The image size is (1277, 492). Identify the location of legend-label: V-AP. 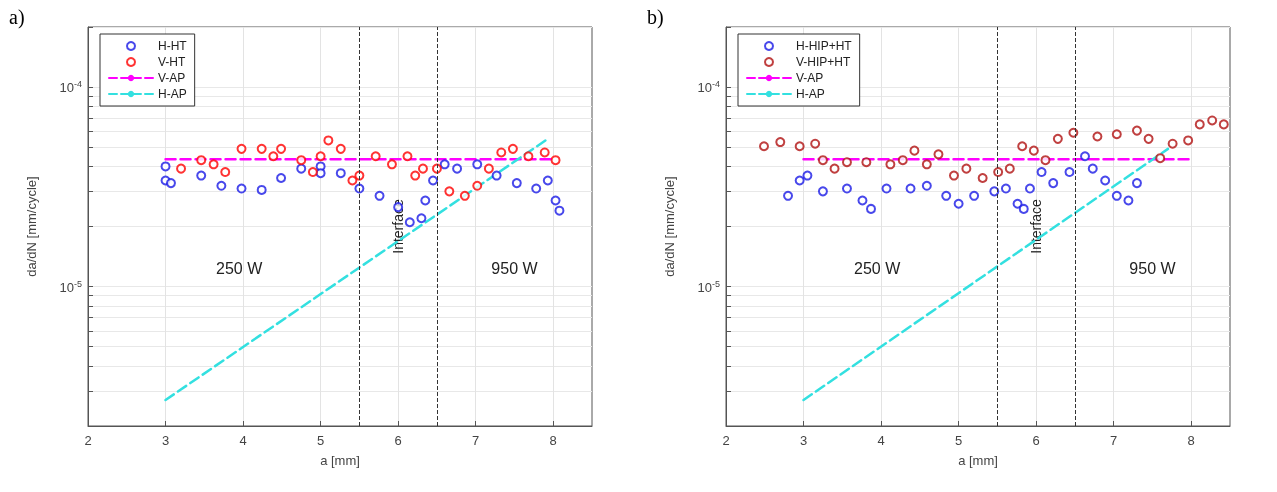
(810, 78).